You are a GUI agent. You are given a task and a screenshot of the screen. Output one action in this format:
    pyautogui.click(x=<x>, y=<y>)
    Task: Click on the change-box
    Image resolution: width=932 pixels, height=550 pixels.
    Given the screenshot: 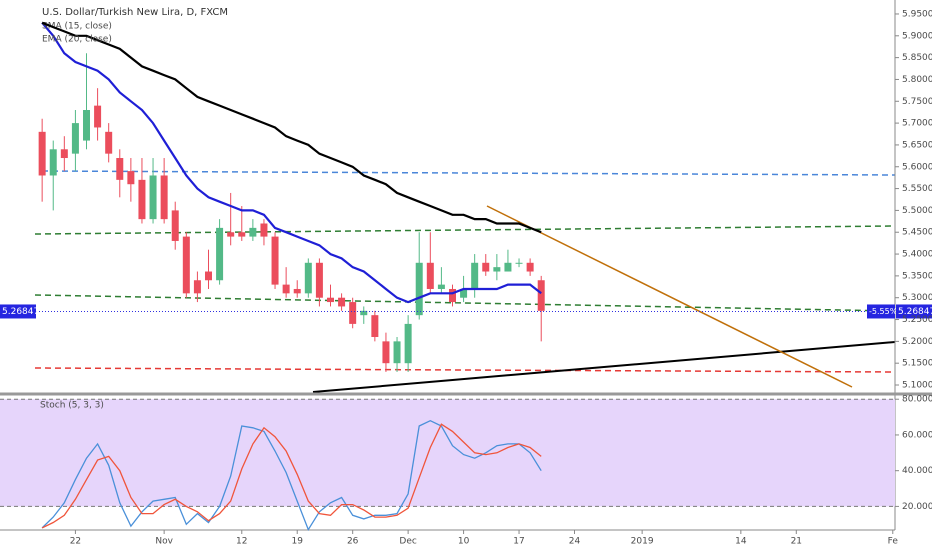 What is the action you would take?
    pyautogui.click(x=881, y=311)
    